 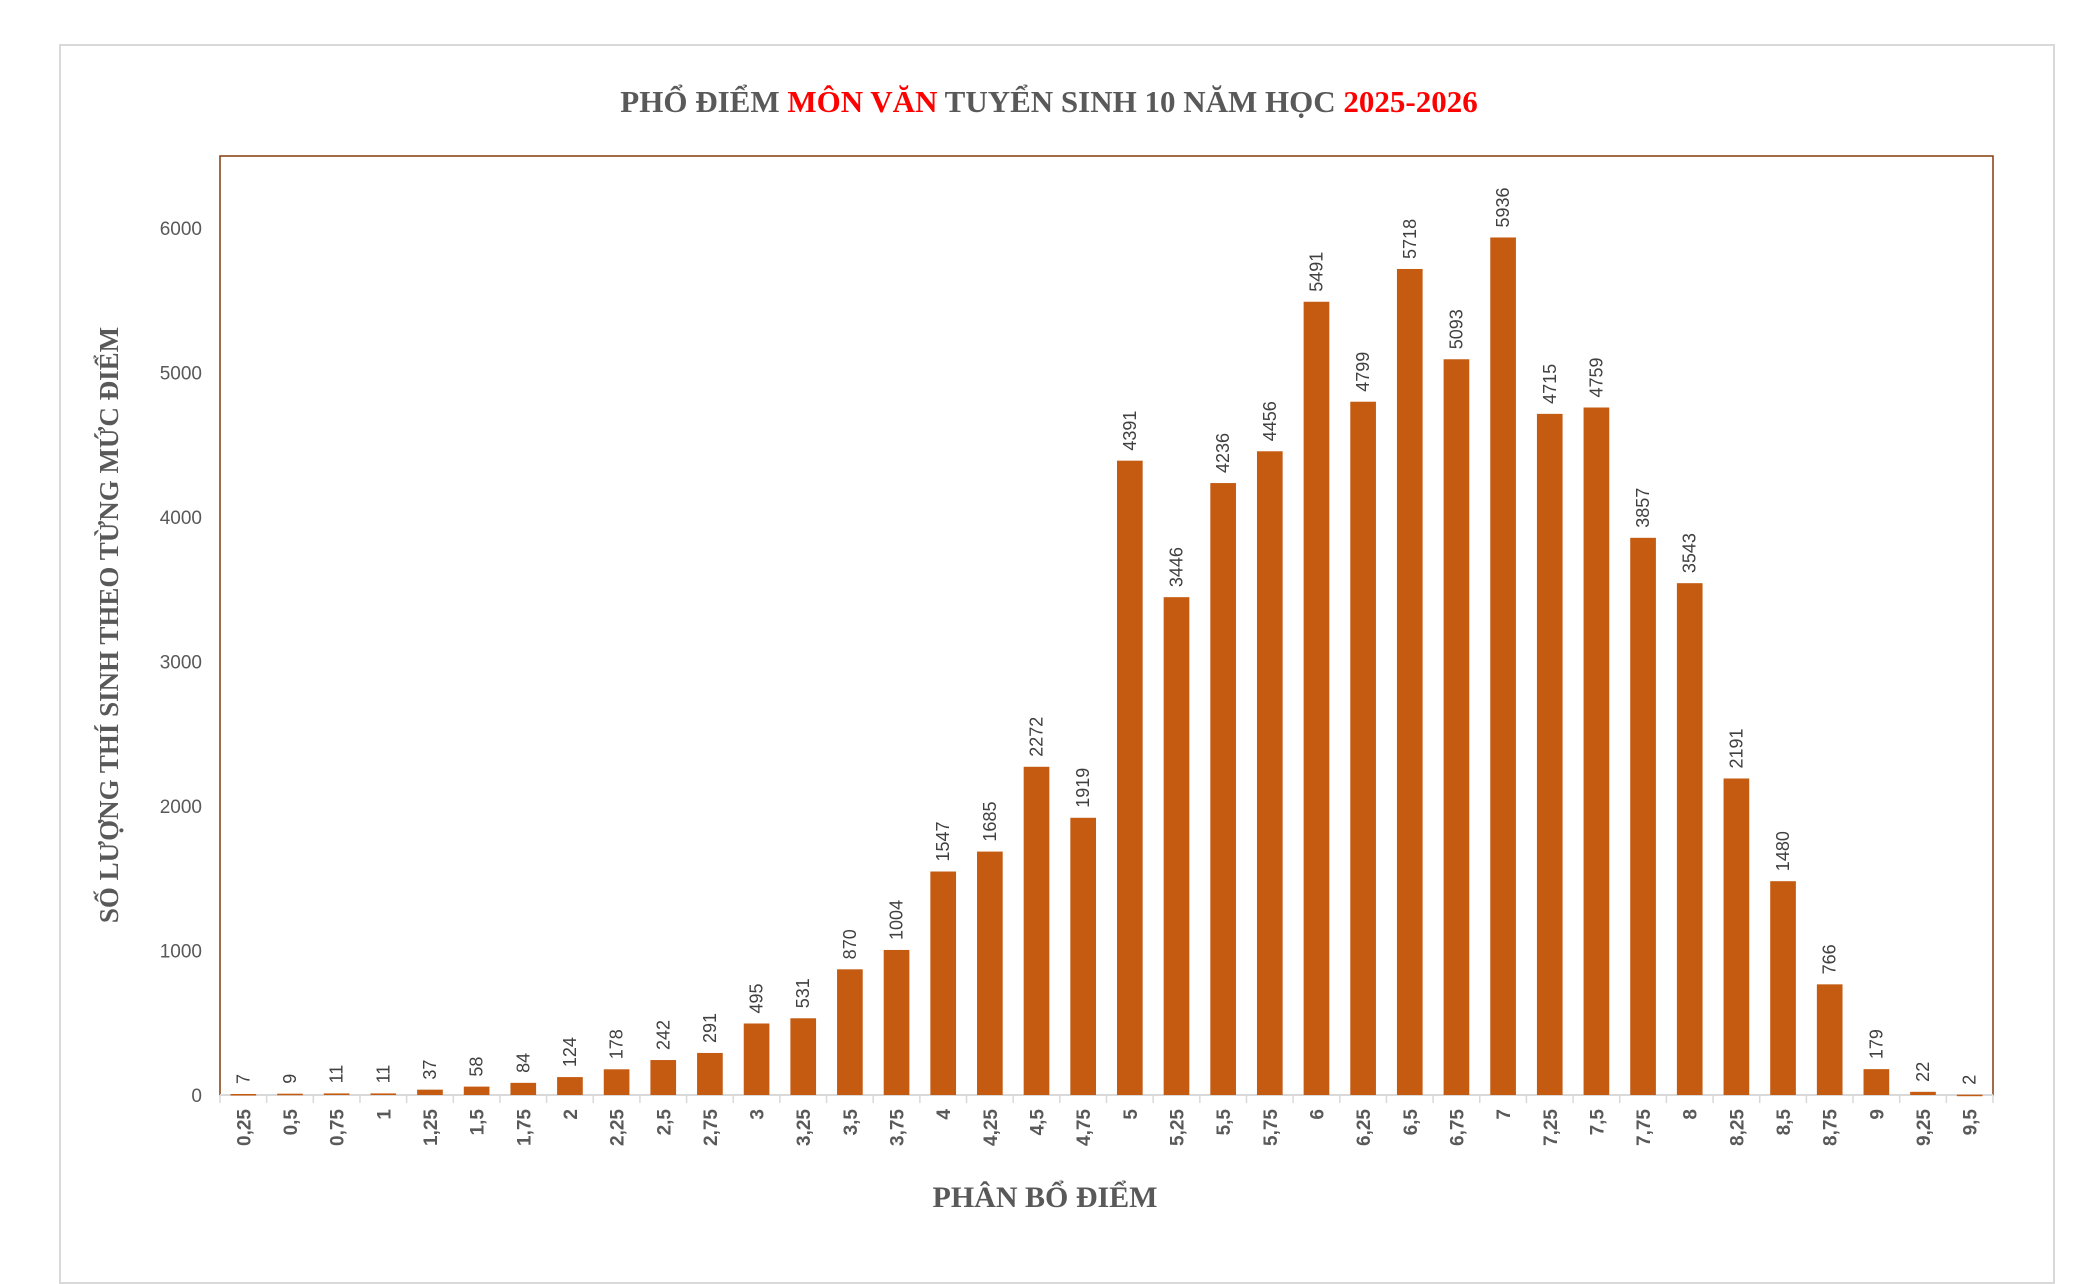 What do you see at coordinates (1831, 1127) in the screenshot?
I see `x-tick-label: 8,75` at bounding box center [1831, 1127].